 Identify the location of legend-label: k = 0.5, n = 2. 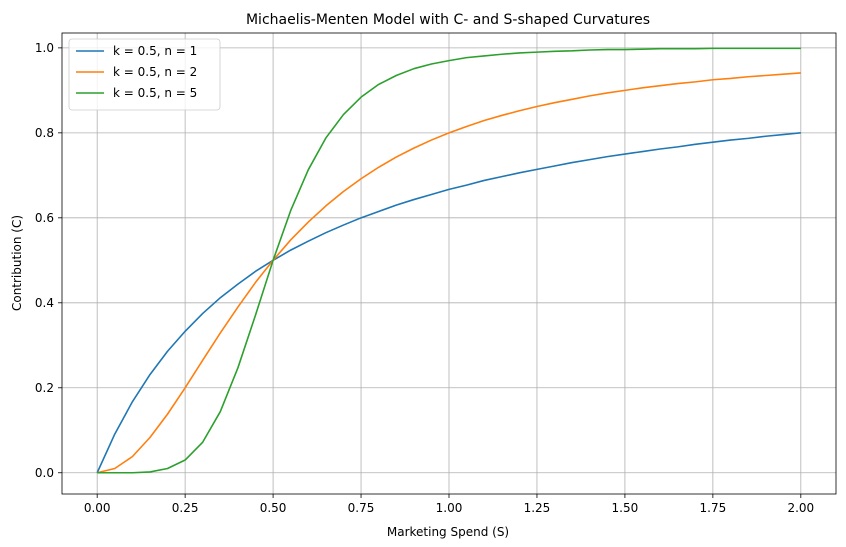
(155, 72).